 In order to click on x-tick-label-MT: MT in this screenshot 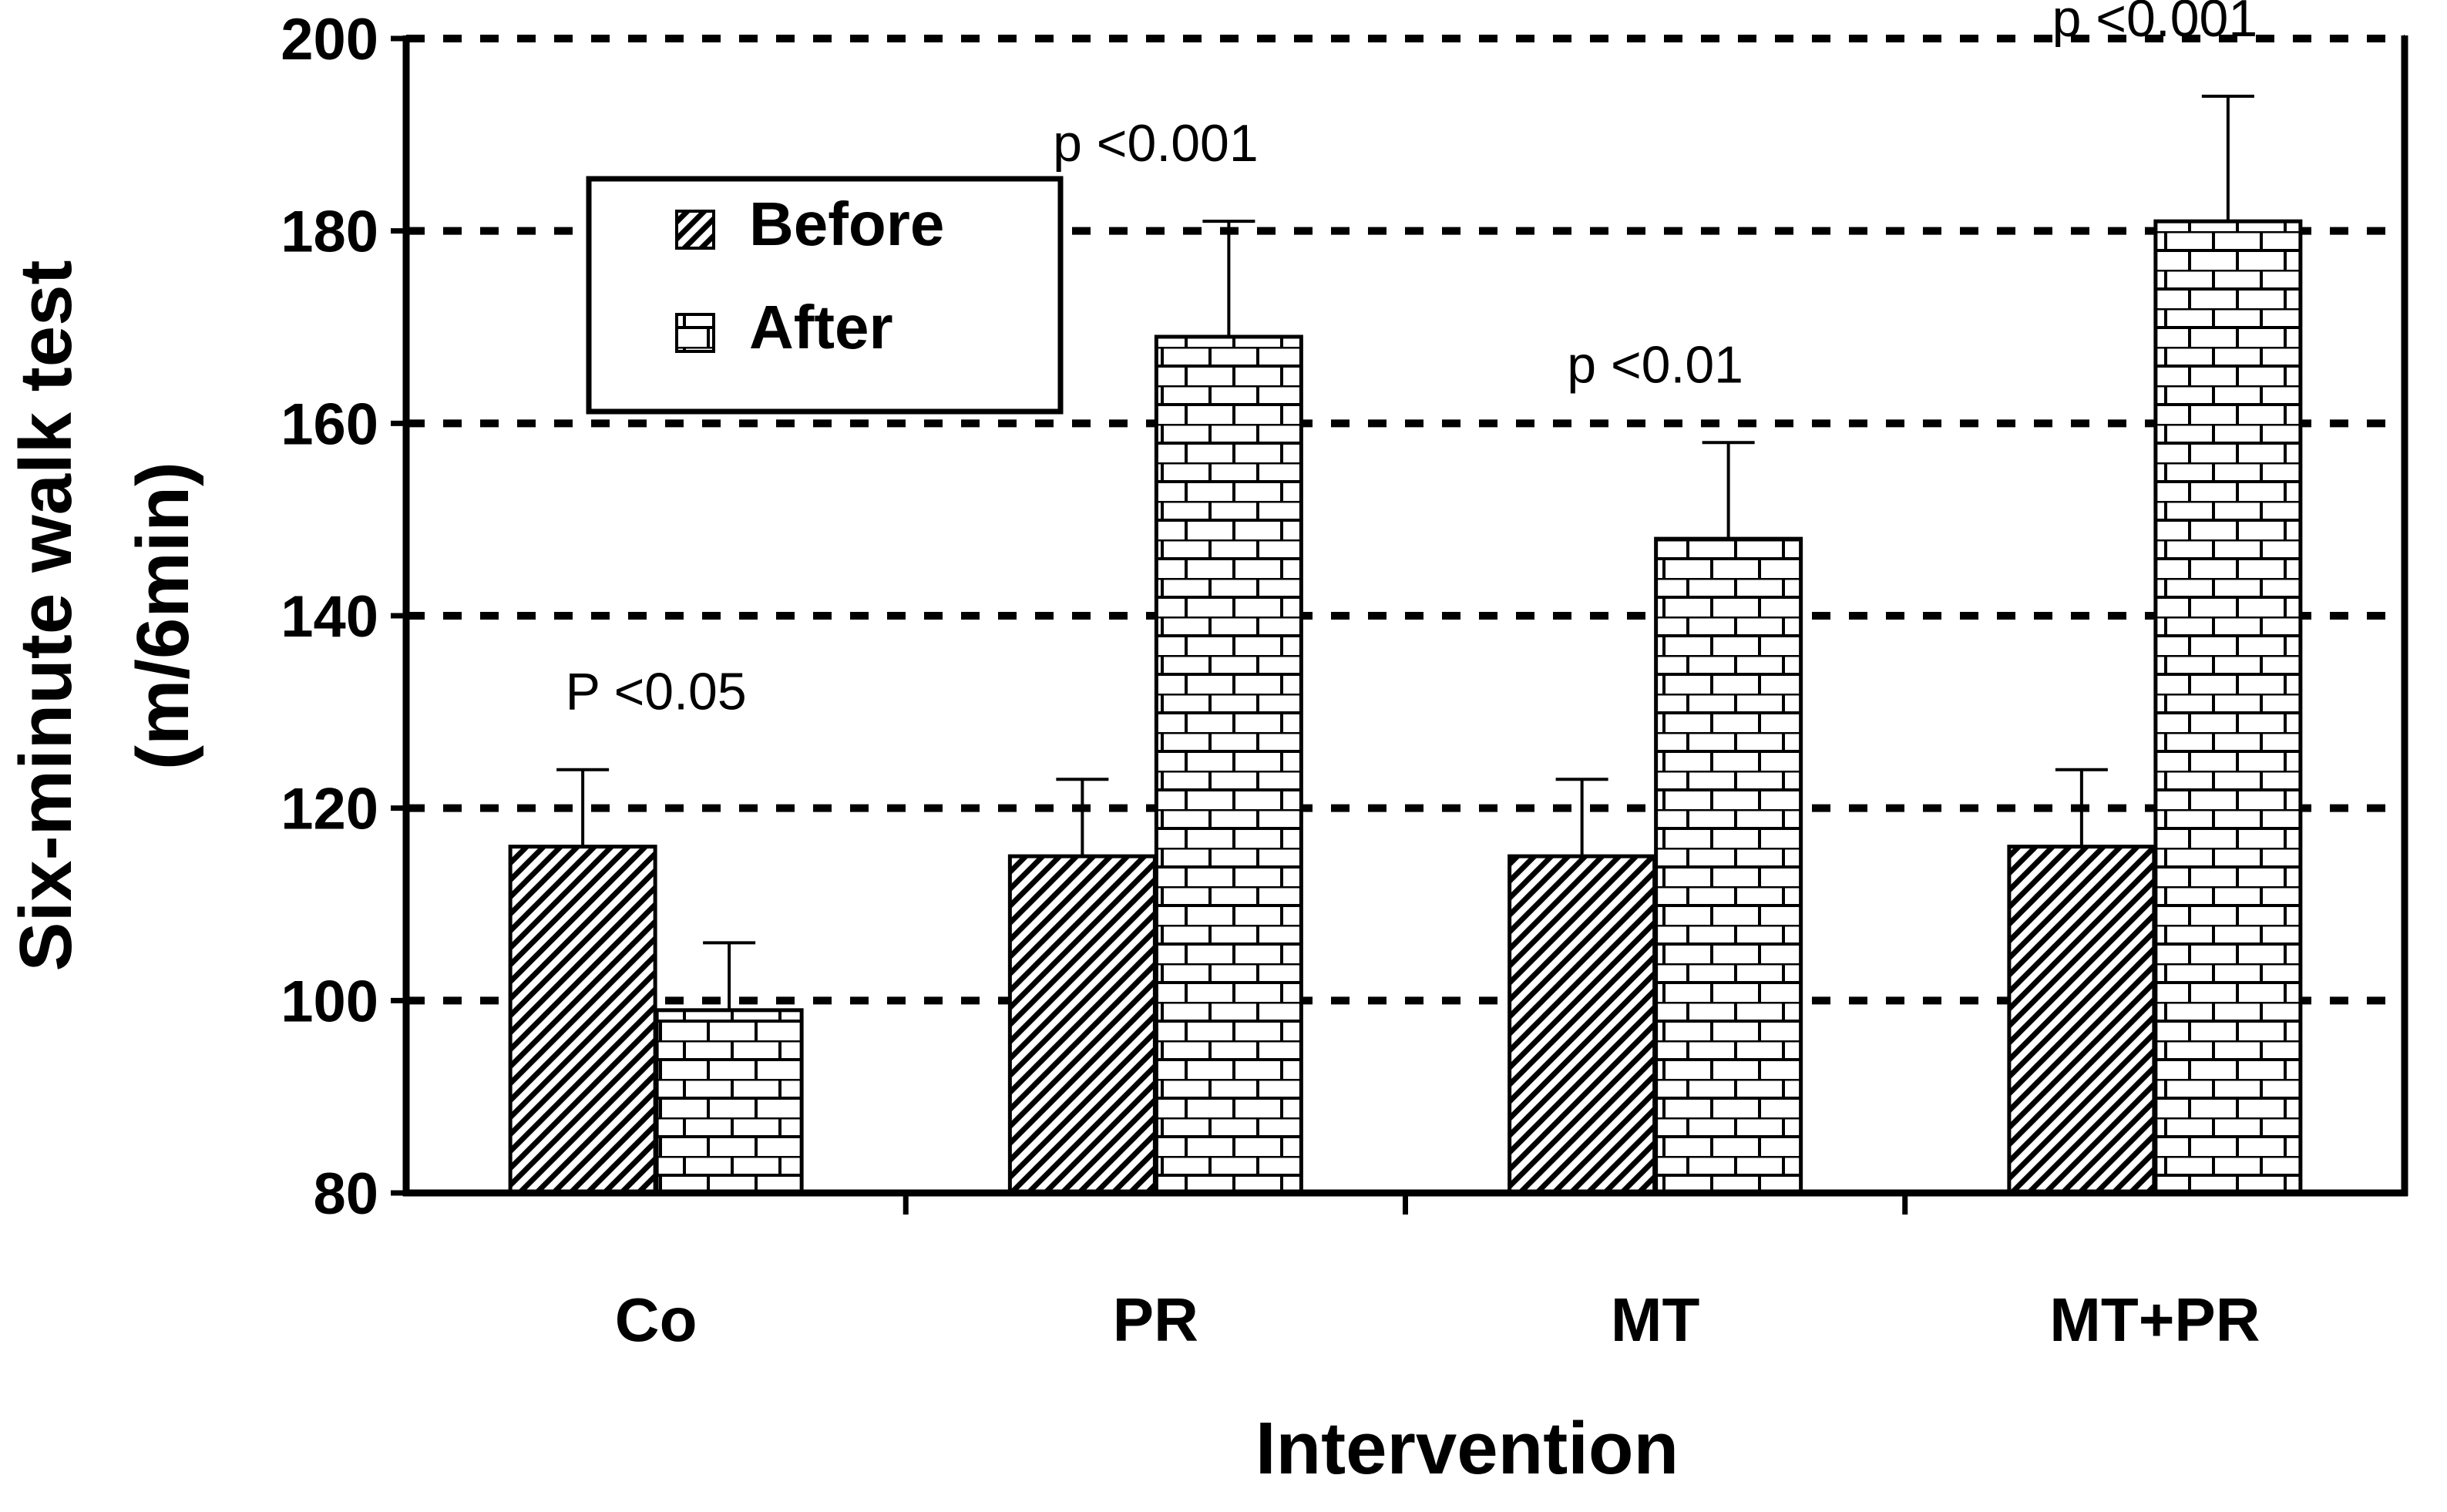, I will do `click(1656, 1320)`.